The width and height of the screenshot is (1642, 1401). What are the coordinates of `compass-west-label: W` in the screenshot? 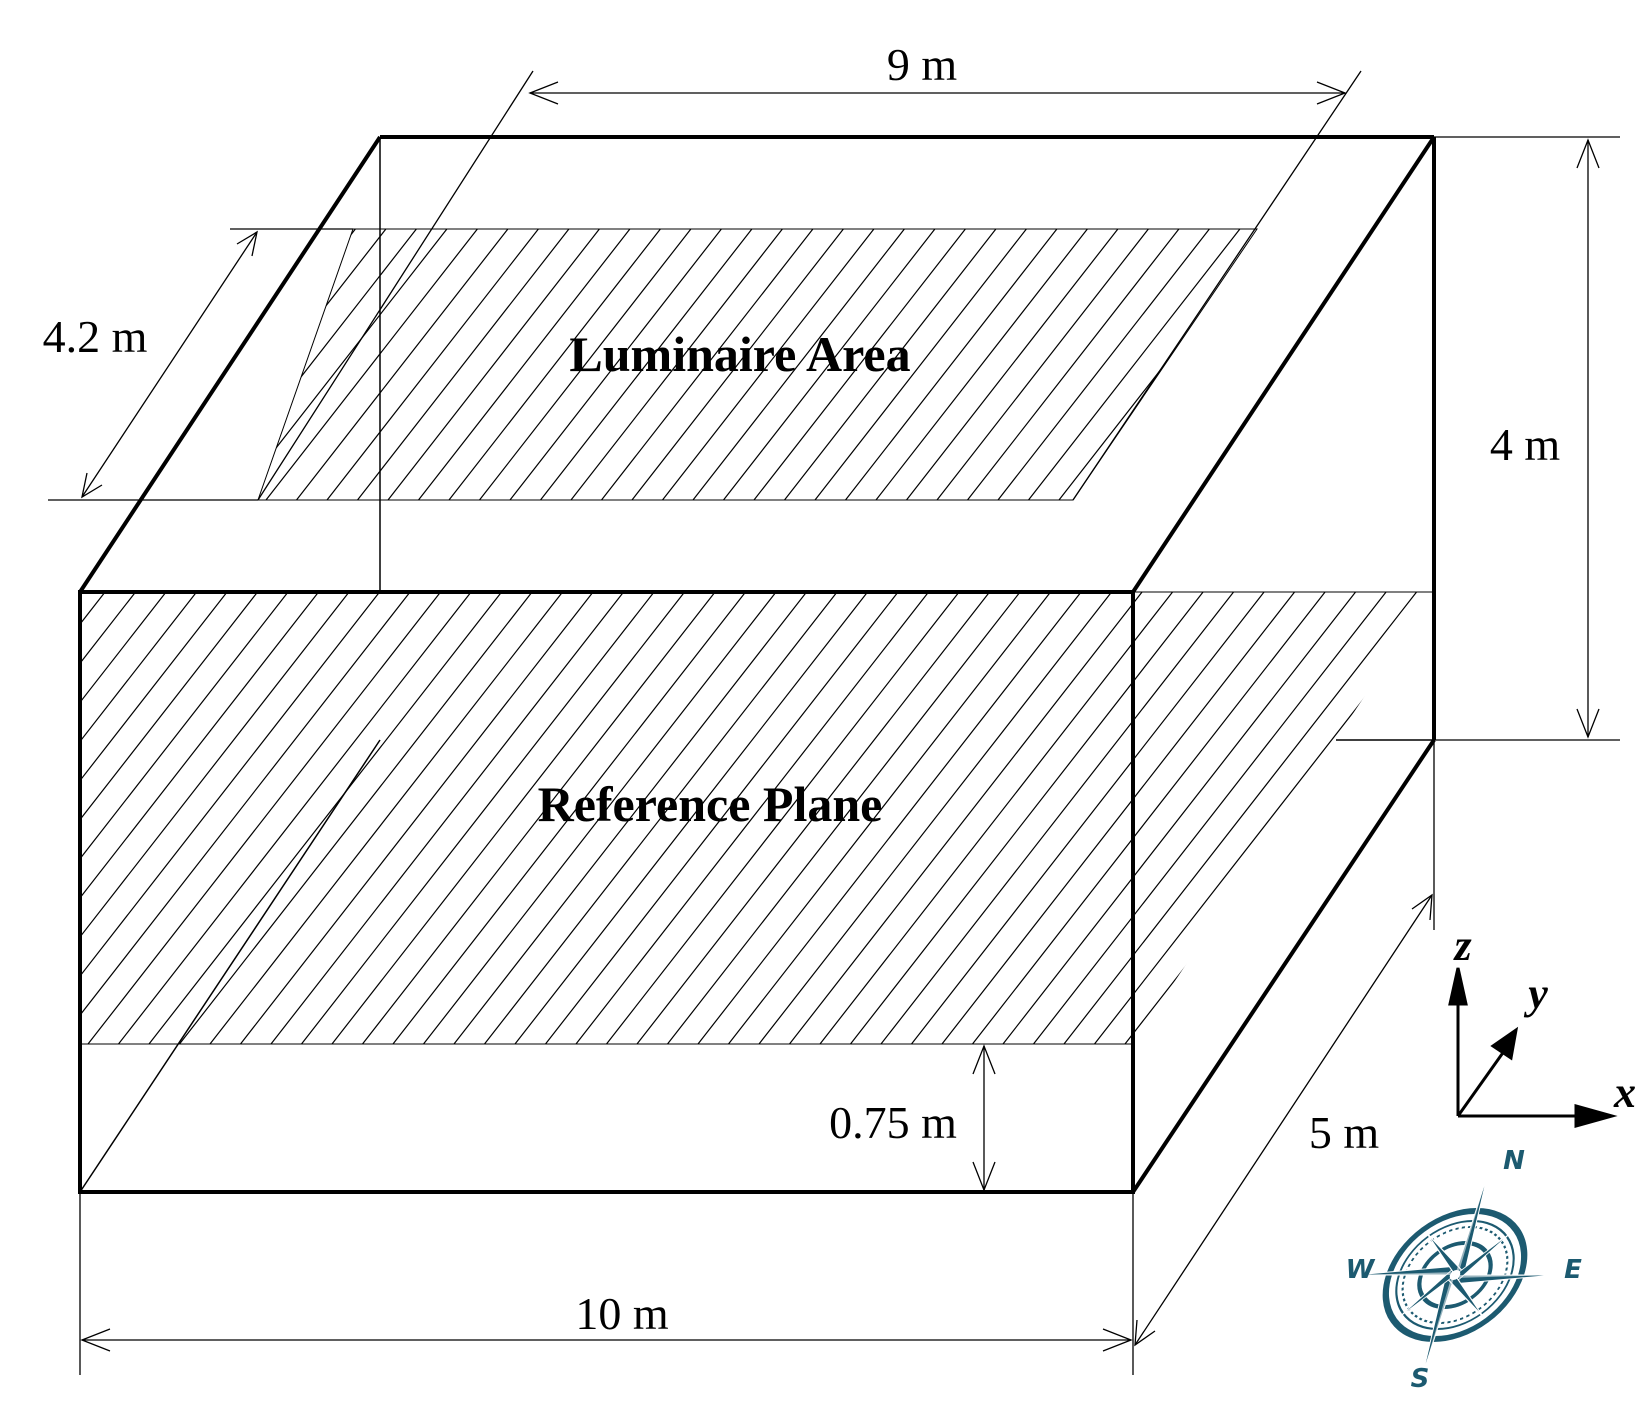 It's located at (1361, 1270).